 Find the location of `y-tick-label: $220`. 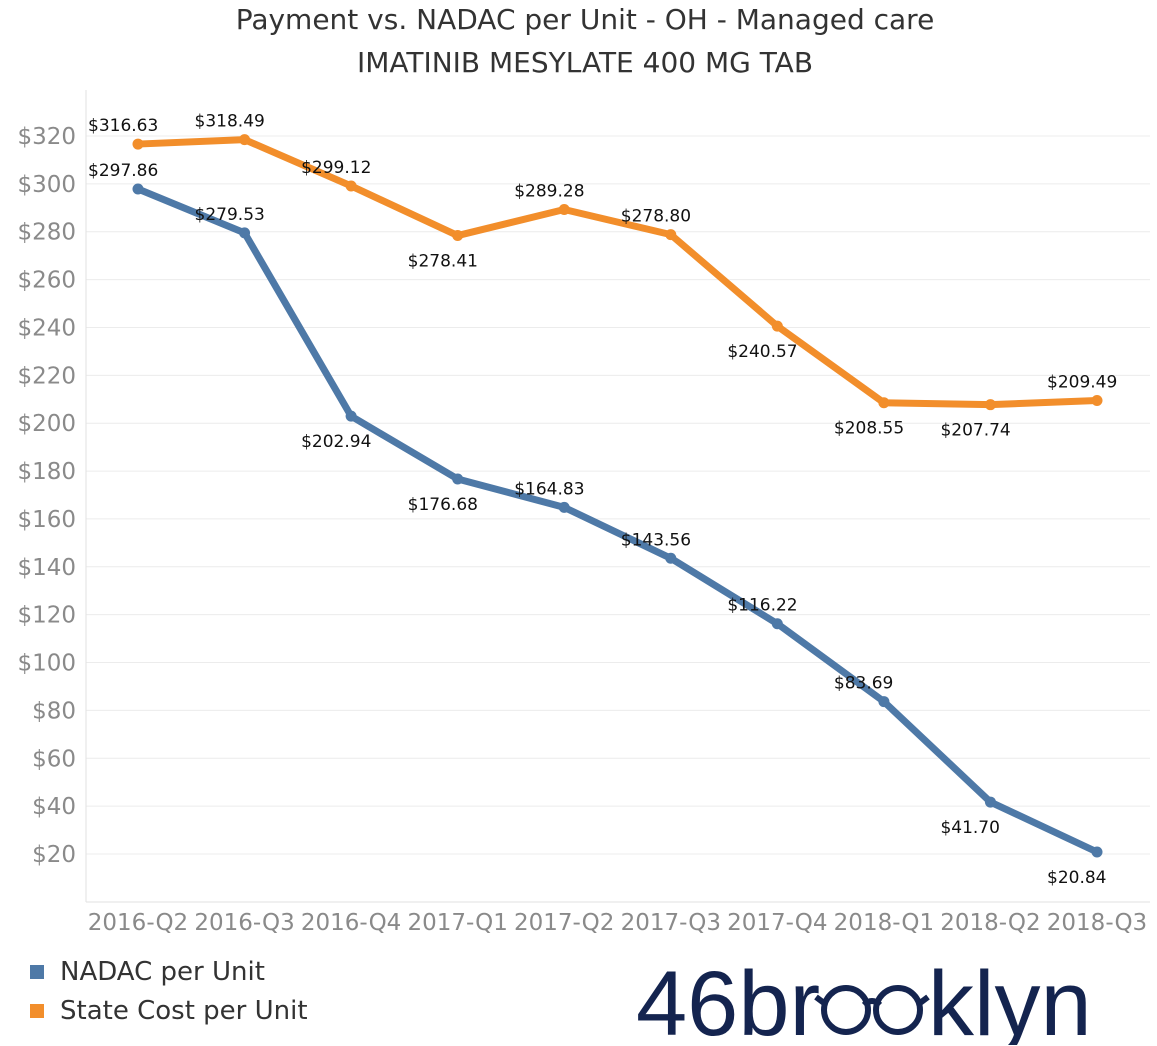

y-tick-label: $220 is located at coordinates (46, 376).